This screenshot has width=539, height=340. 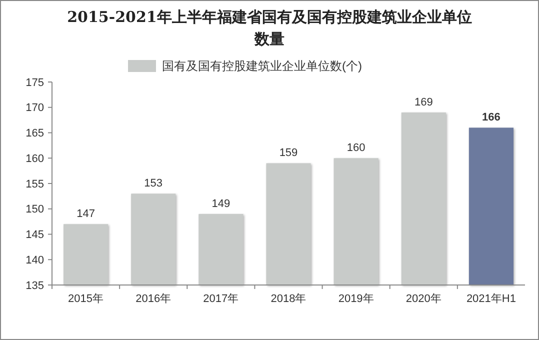 What do you see at coordinates (35, 260) in the screenshot?
I see `y-tick-label: 140` at bounding box center [35, 260].